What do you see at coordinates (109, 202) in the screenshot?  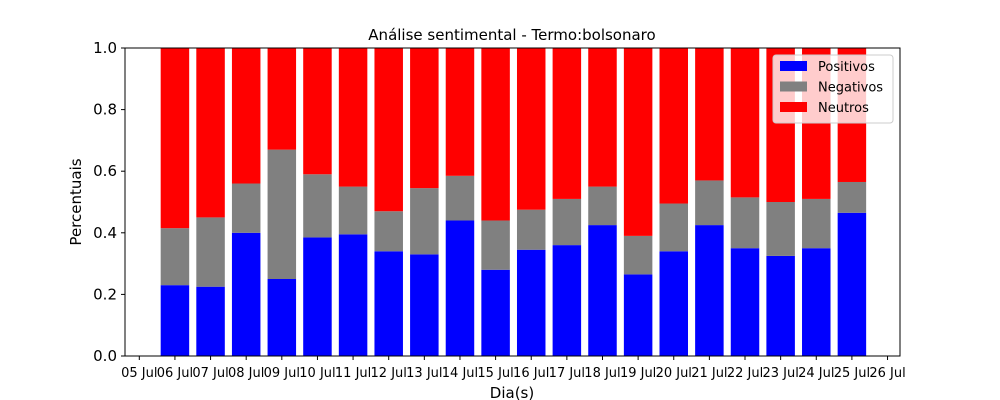 I see `y-axis: 0.0 0.2 0.4 0.6 0.8 1.0` at bounding box center [109, 202].